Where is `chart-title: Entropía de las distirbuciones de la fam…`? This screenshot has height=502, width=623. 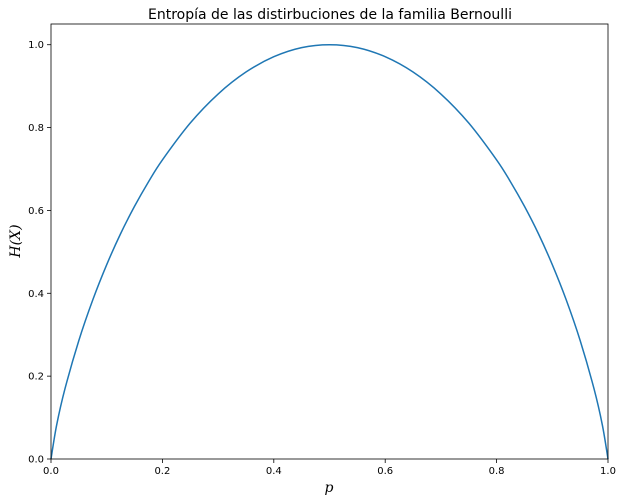
chart-title: Entropía de las distirbuciones de la fam… is located at coordinates (330, 15).